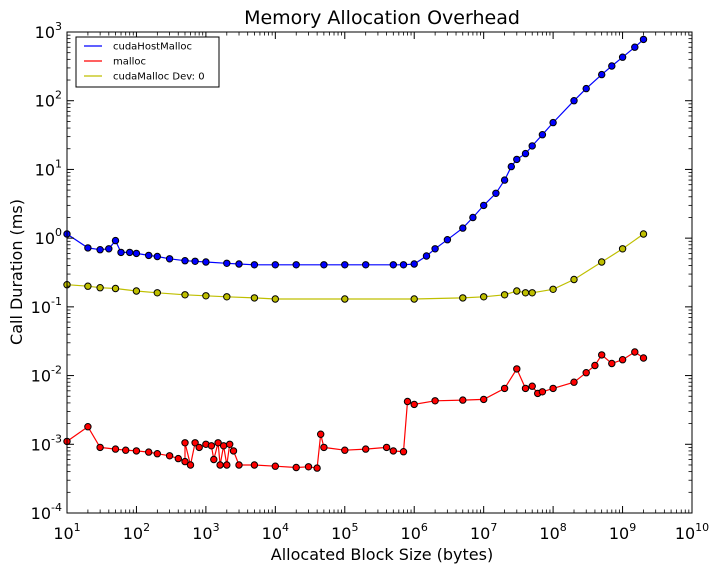 Image resolution: width=721 pixels, height=575 pixels. I want to click on x-tick-label: 10⁸, so click(552, 532).